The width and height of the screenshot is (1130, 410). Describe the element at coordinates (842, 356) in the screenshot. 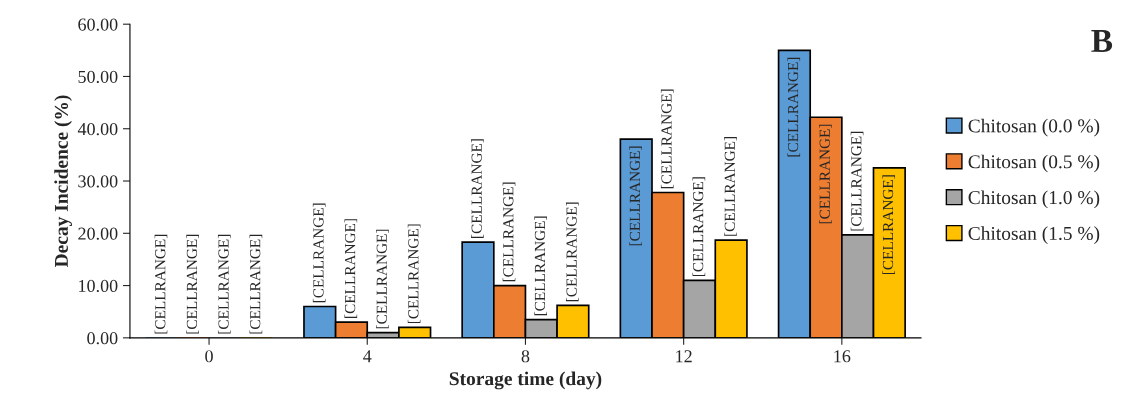

I see `x-tick-label: 16` at that location.